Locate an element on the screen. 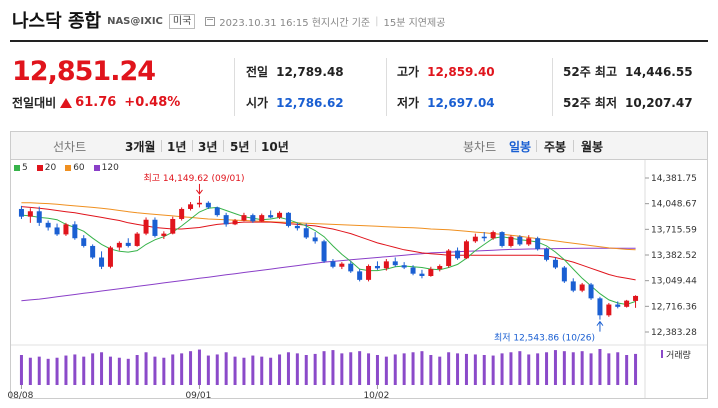 Image resolution: width=718 pixels, height=408 pixels. chart-tab-bar: 선차트 3개월 1년 3년 5년 10년 봉차트 일봉 주봉 월봉 is located at coordinates (359, 145).